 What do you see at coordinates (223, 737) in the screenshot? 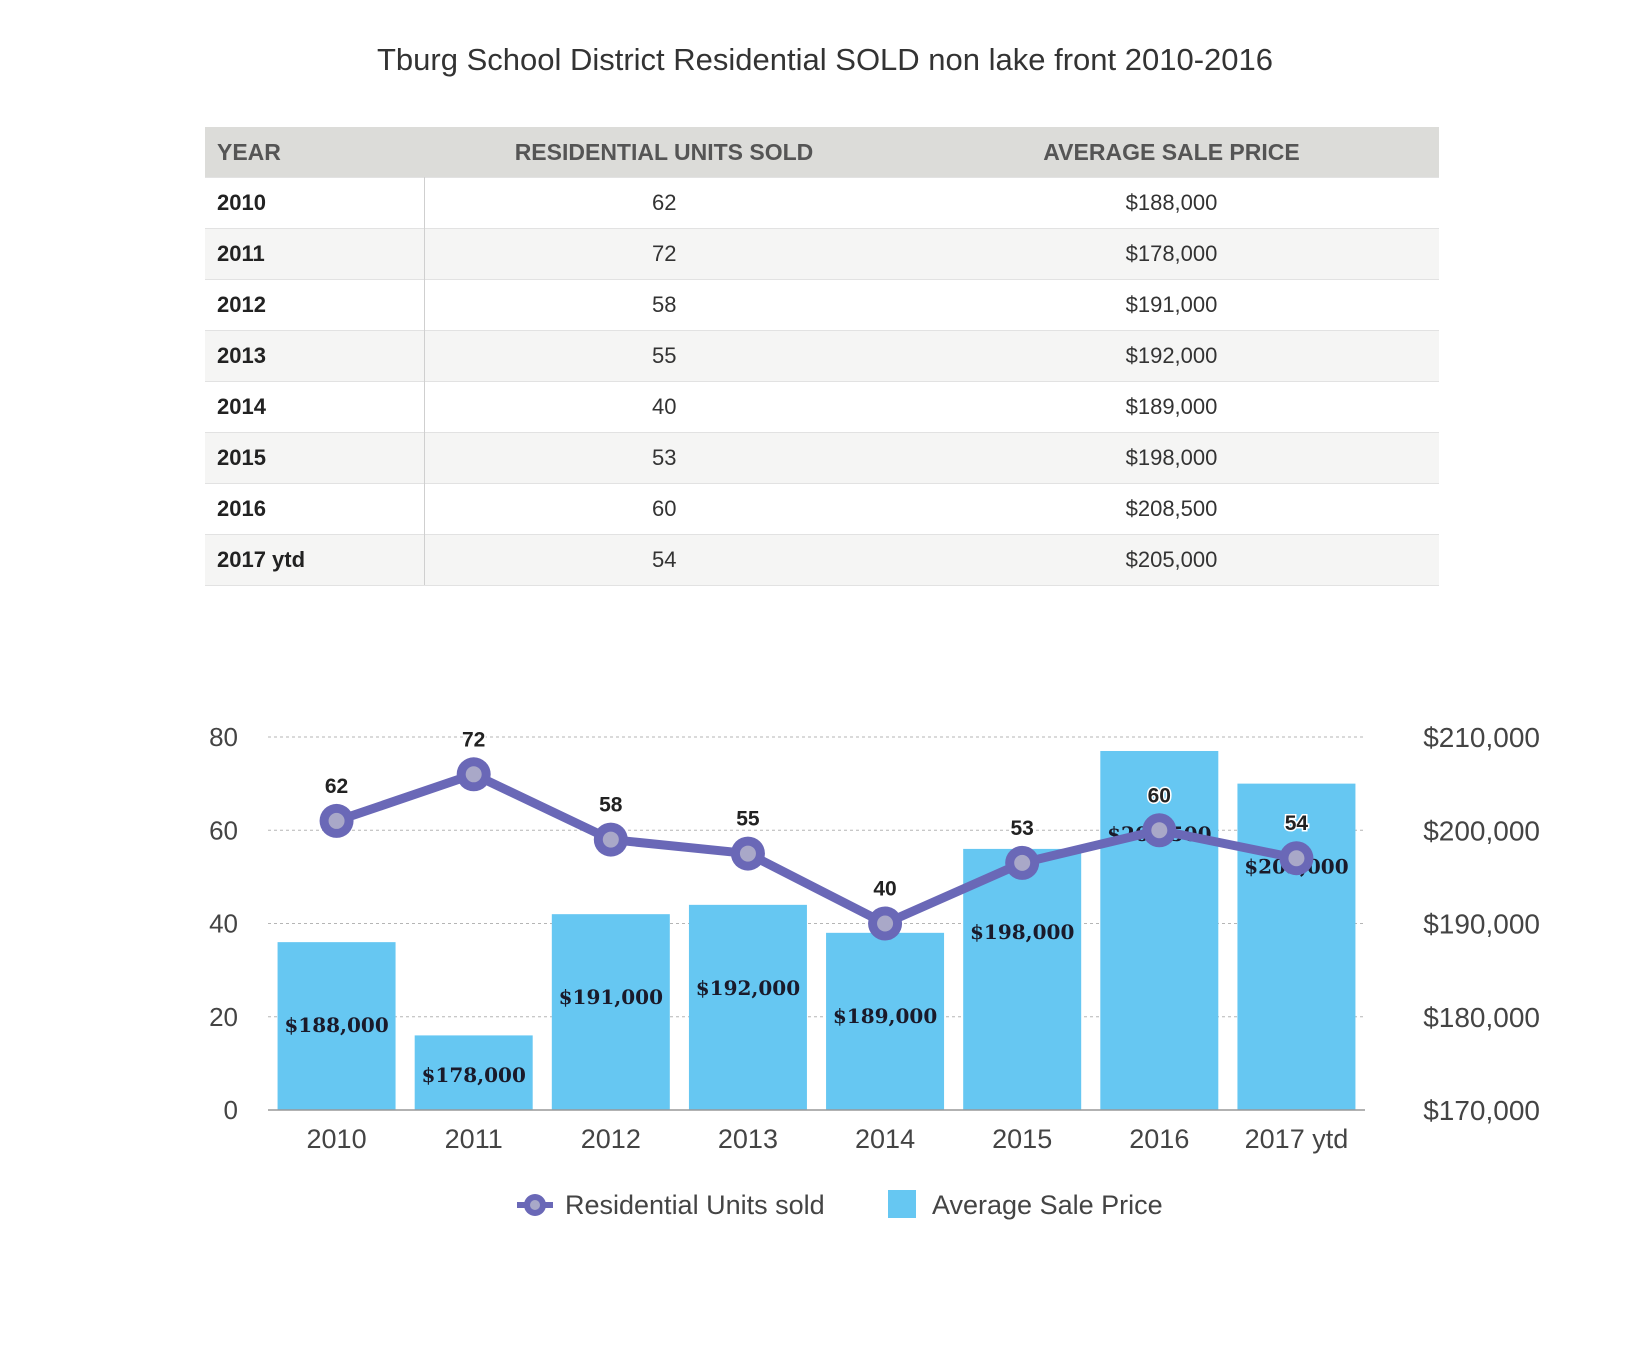
I see `y-left-tick-label: 80` at bounding box center [223, 737].